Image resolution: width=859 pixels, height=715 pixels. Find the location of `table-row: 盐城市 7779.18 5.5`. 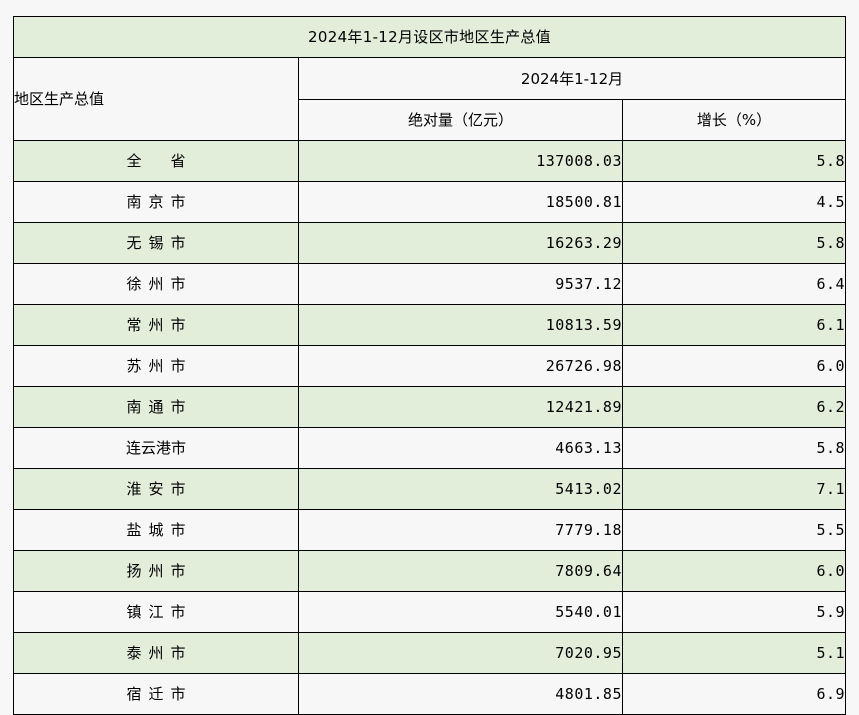

table-row: 盐城市 7779.18 5.5 is located at coordinates (430, 530).